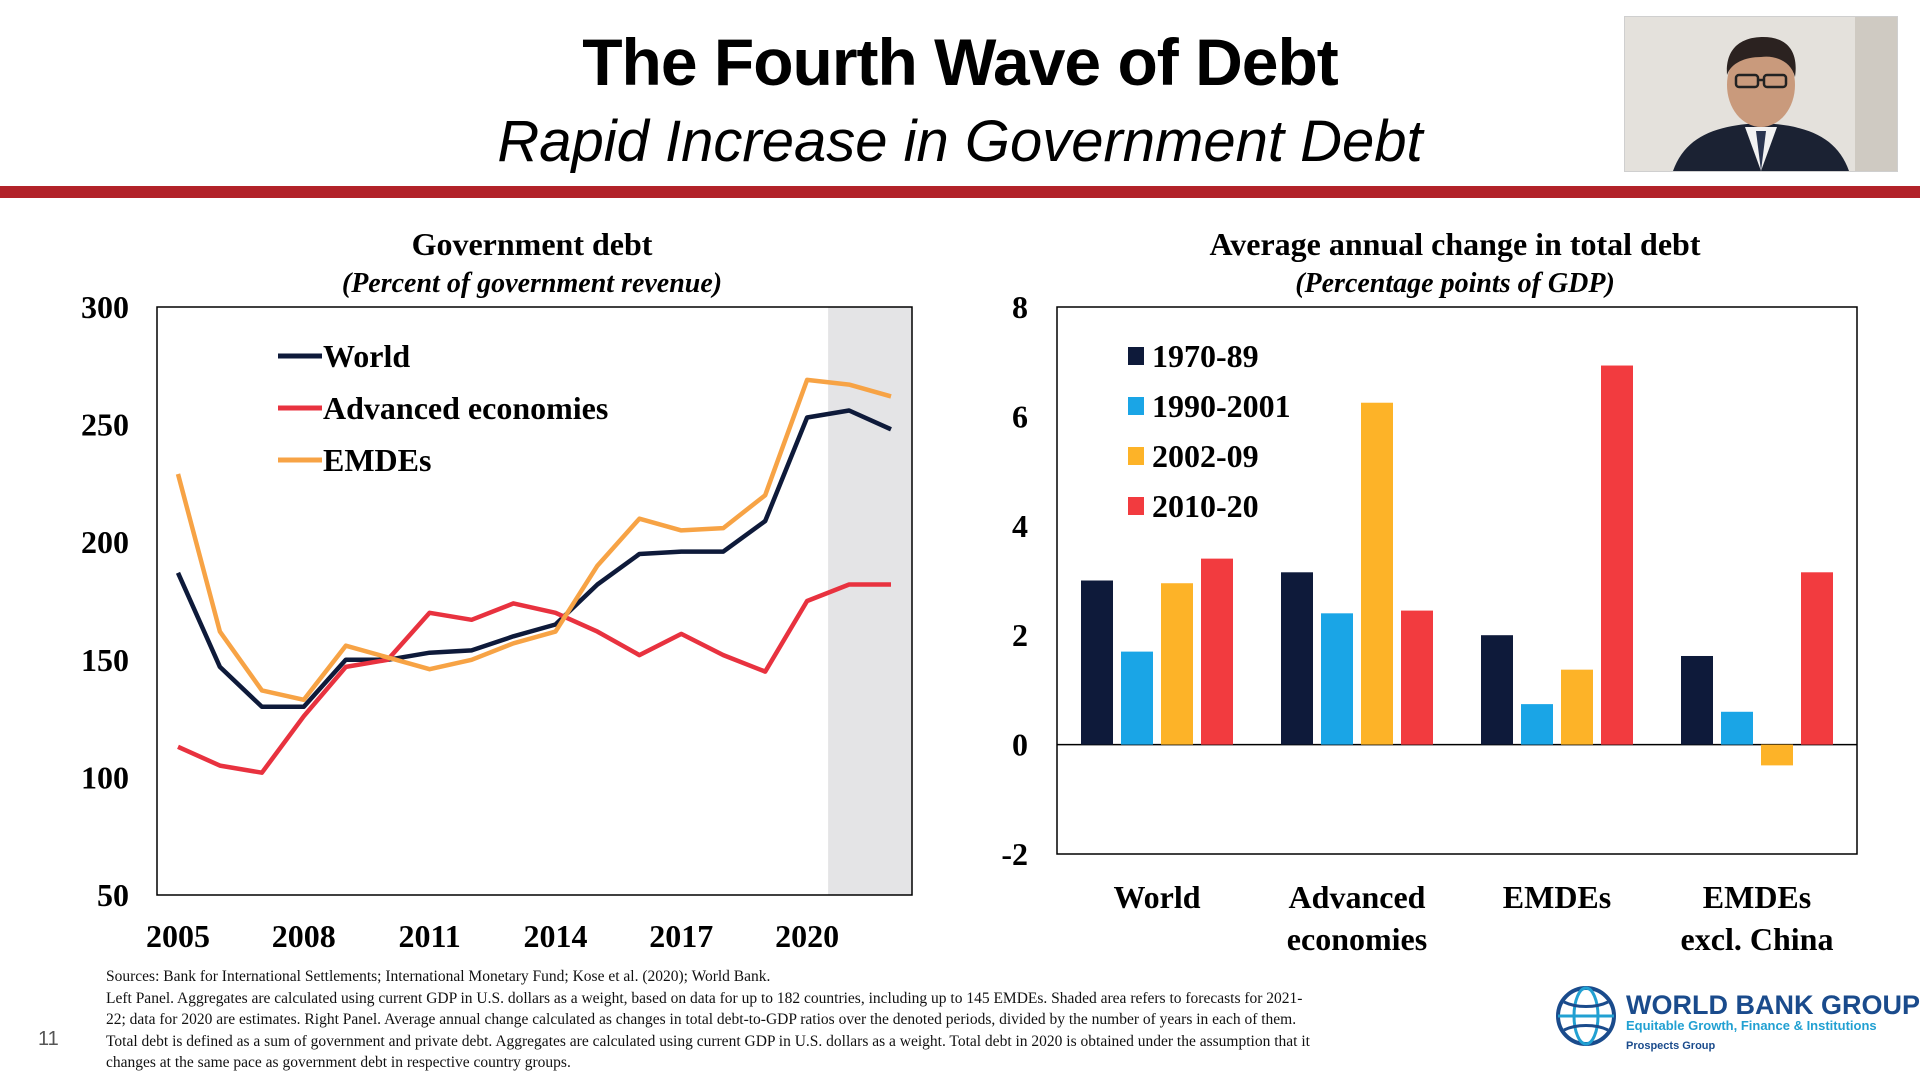 This screenshot has height=1080, width=1920. I want to click on title-divider-bar, so click(960, 192).